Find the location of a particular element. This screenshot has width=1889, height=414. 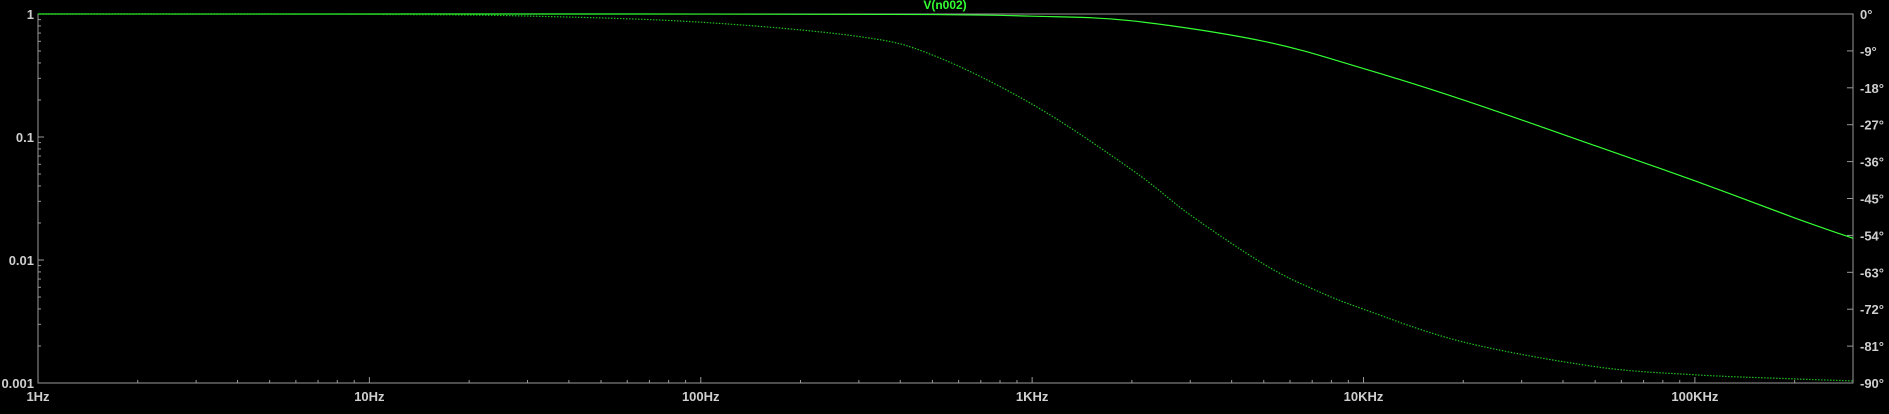

y-left-tick-label: 1 is located at coordinates (30, 14).